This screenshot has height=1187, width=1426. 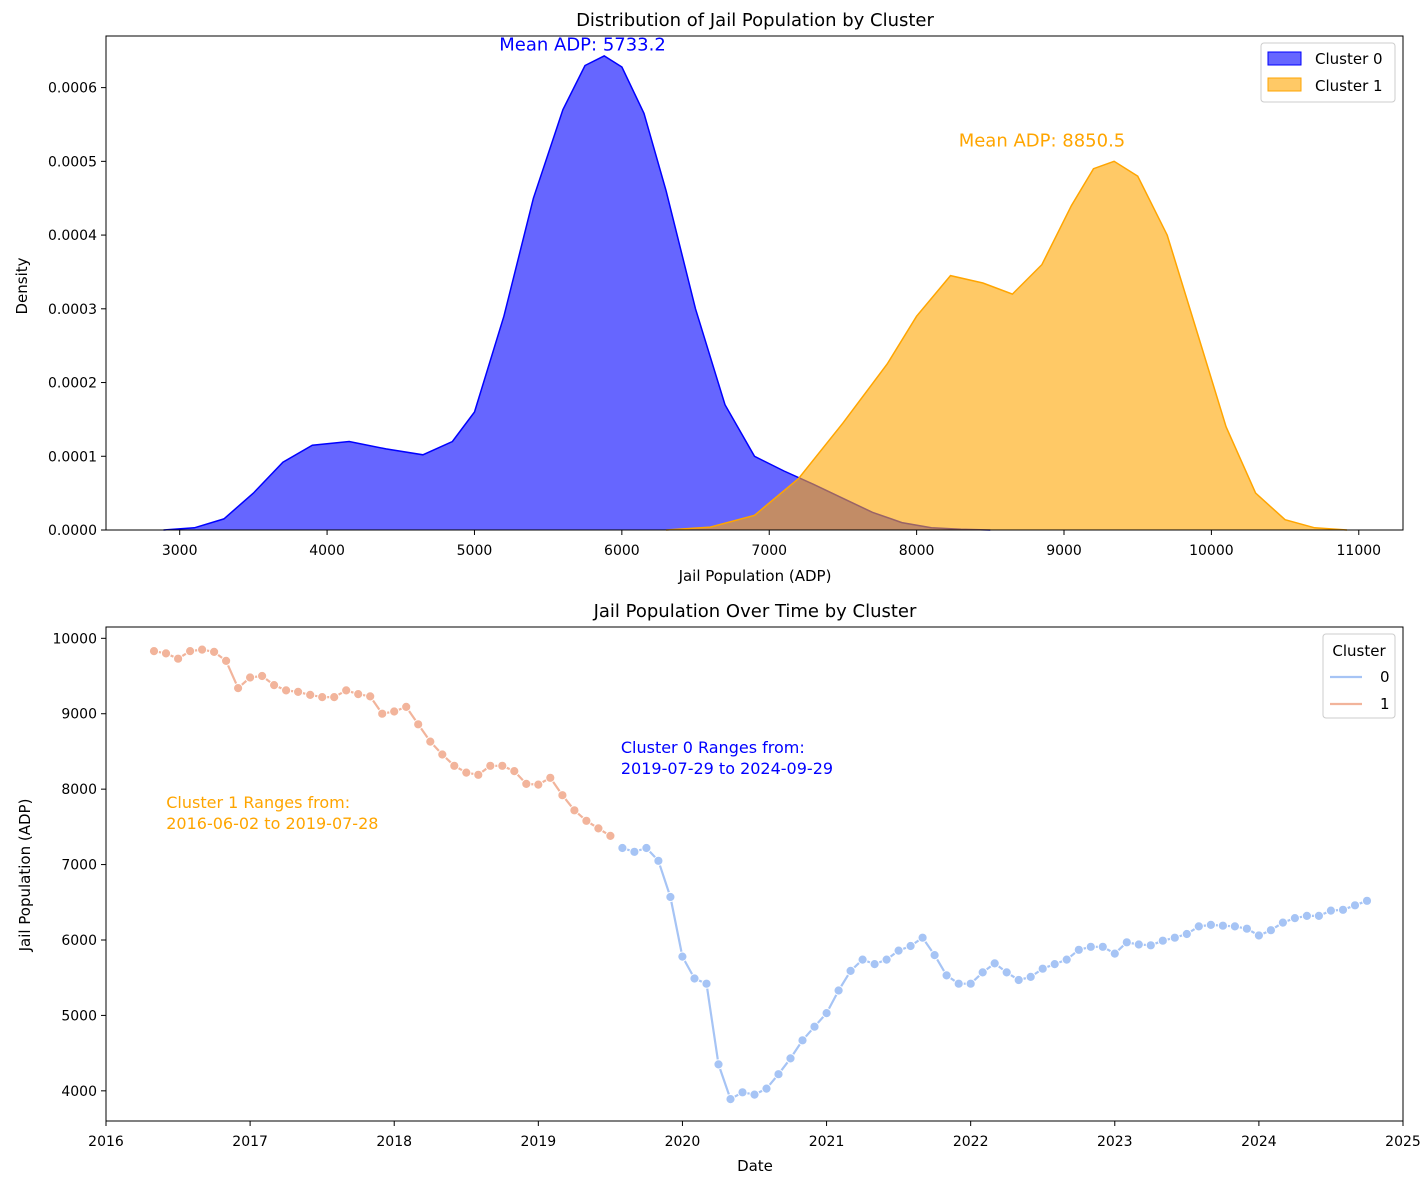 I want to click on timeseries-y-tick-label: 5000, so click(x=79, y=1016).